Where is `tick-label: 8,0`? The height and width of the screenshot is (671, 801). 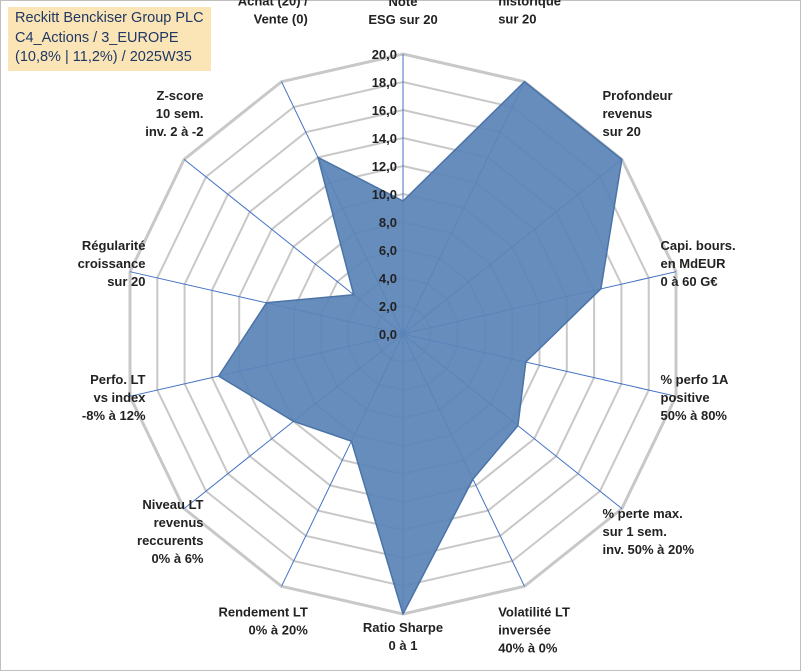
tick-label: 8,0 is located at coordinates (388, 222).